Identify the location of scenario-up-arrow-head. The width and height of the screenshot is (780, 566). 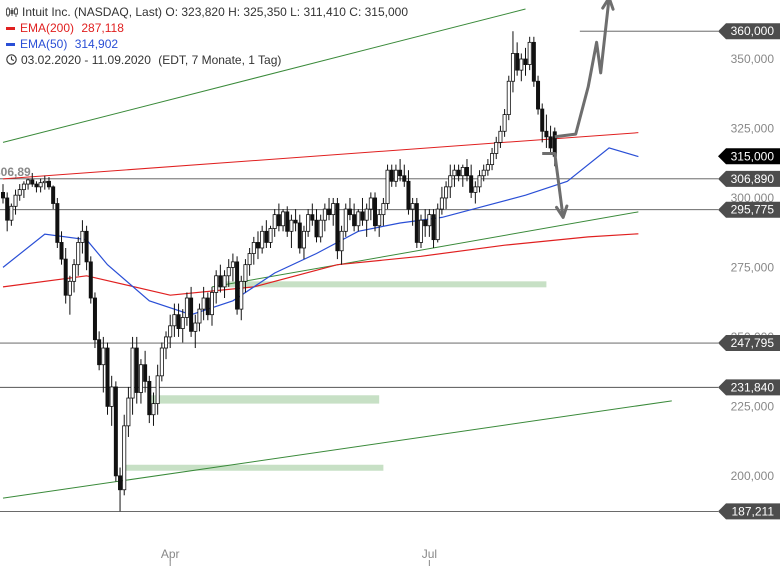
(608, 5).